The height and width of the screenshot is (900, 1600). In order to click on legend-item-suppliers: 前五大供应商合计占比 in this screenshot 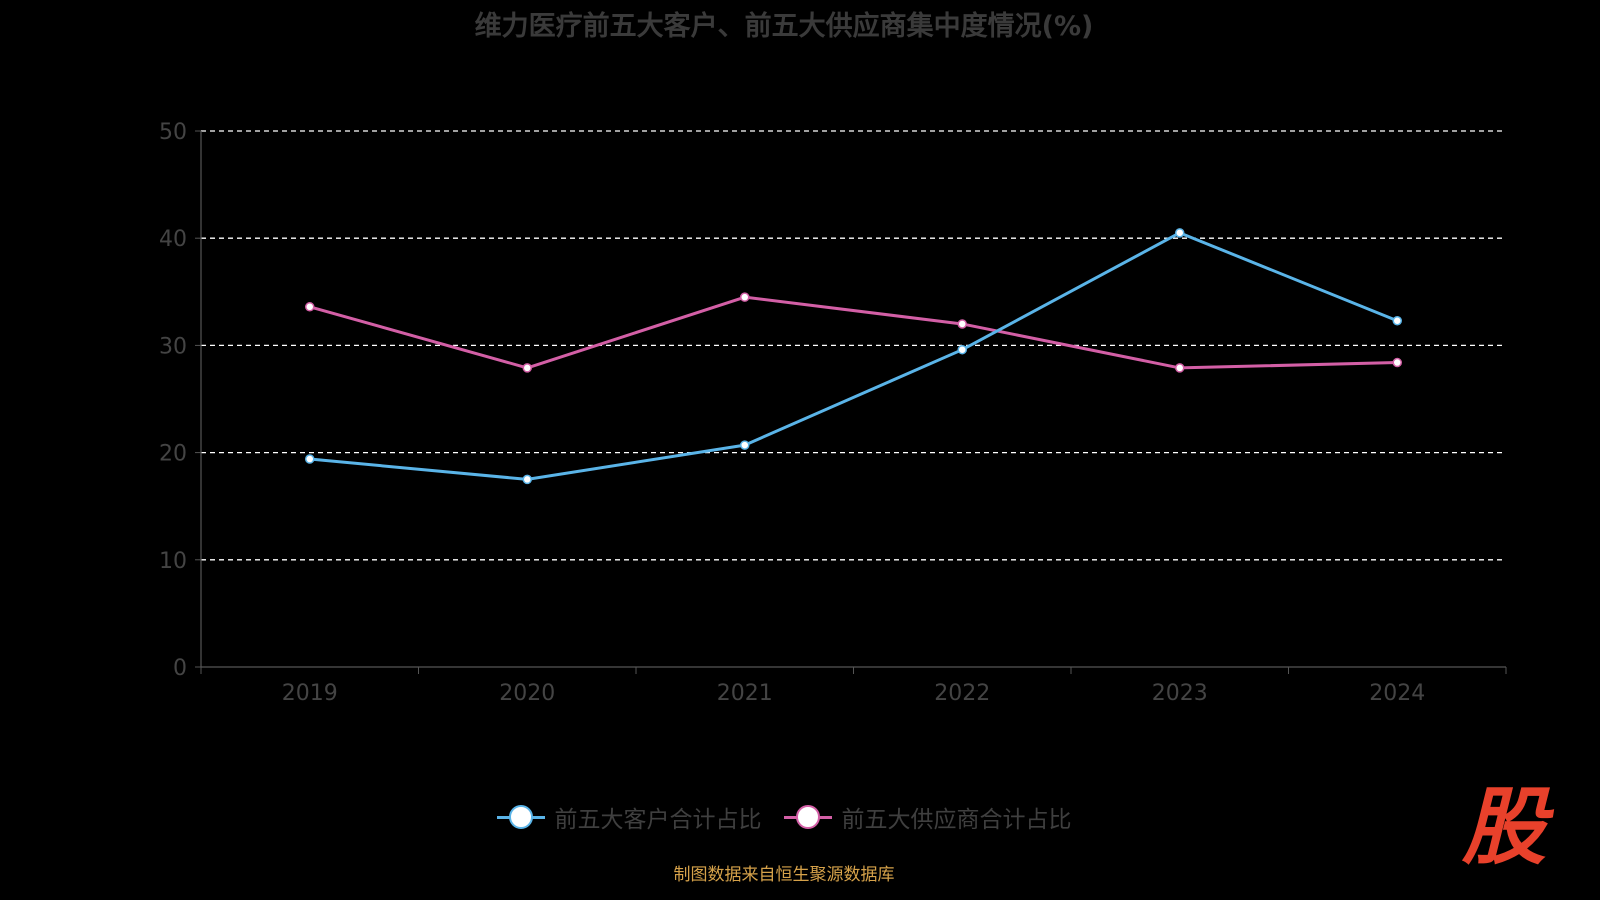, I will do `click(927, 817)`.